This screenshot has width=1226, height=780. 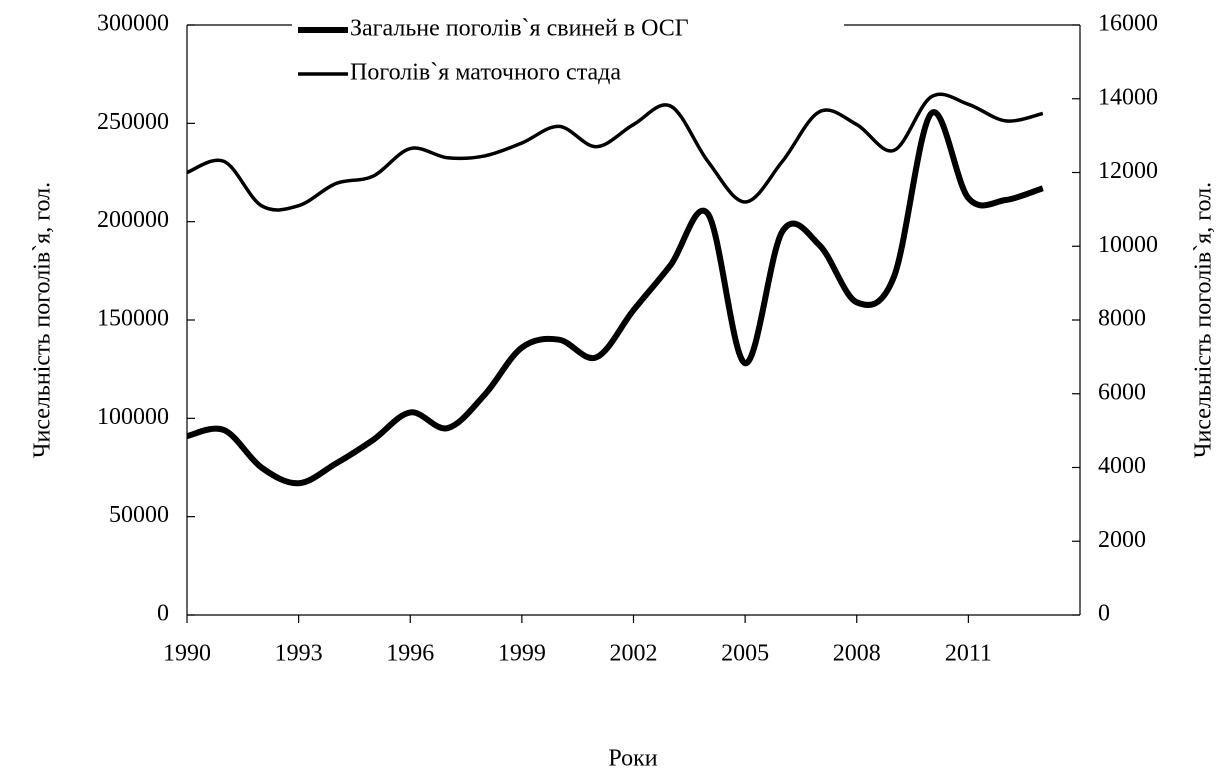 What do you see at coordinates (1122, 540) in the screenshot?
I see `y2-tick-label: 2000` at bounding box center [1122, 540].